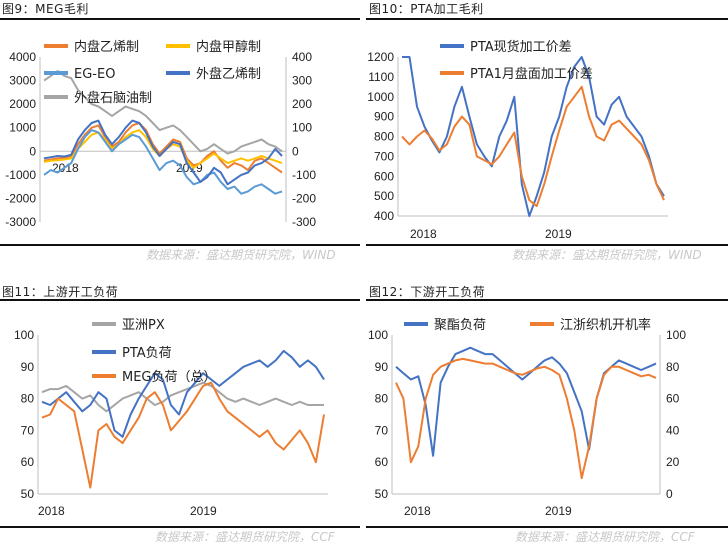 Image resolution: width=728 pixels, height=545 pixels. I want to click on y-tick-label: 3000, so click(22, 81).